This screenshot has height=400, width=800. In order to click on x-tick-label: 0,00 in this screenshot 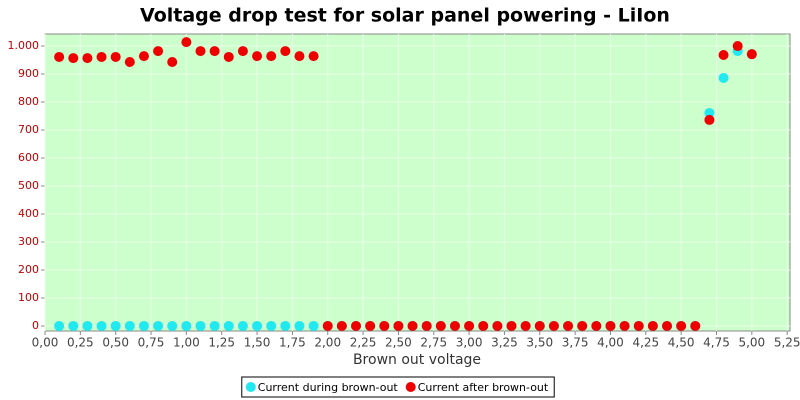, I will do `click(45, 343)`.